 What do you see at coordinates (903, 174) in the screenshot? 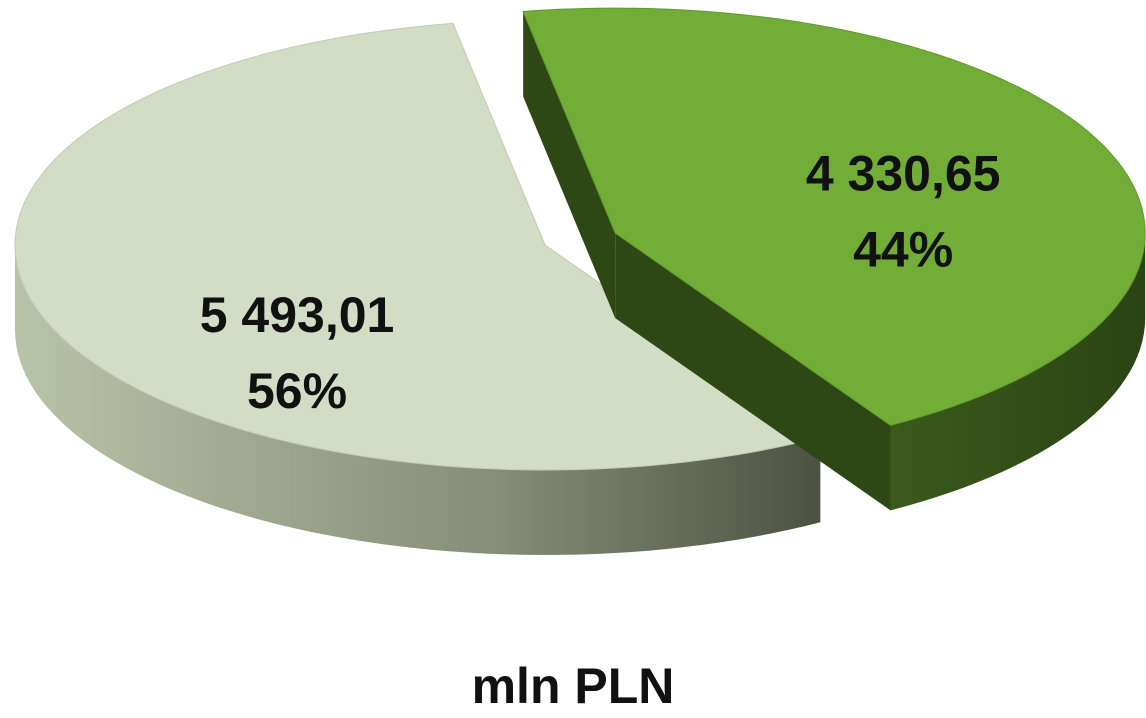
I see `value-label: 4 330,65` at bounding box center [903, 174].